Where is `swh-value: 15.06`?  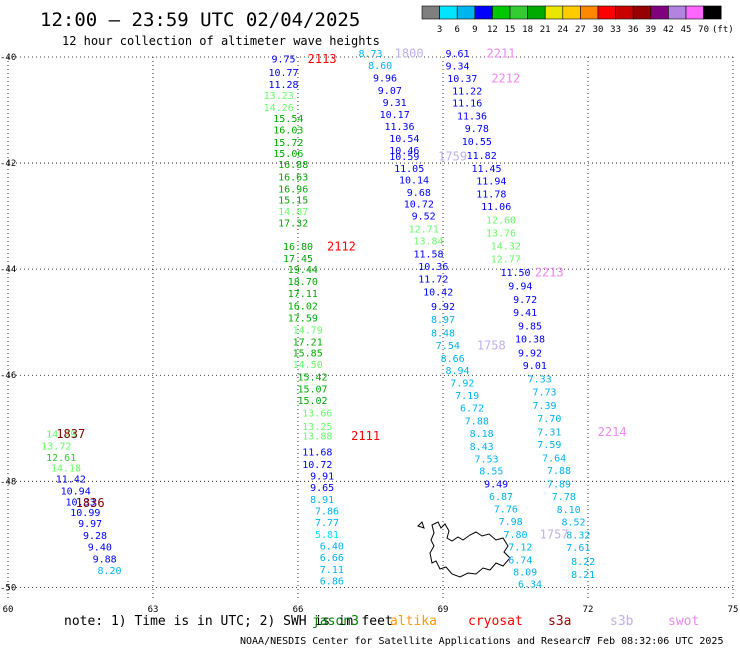
swh-value: 15.06 is located at coordinates (288, 154).